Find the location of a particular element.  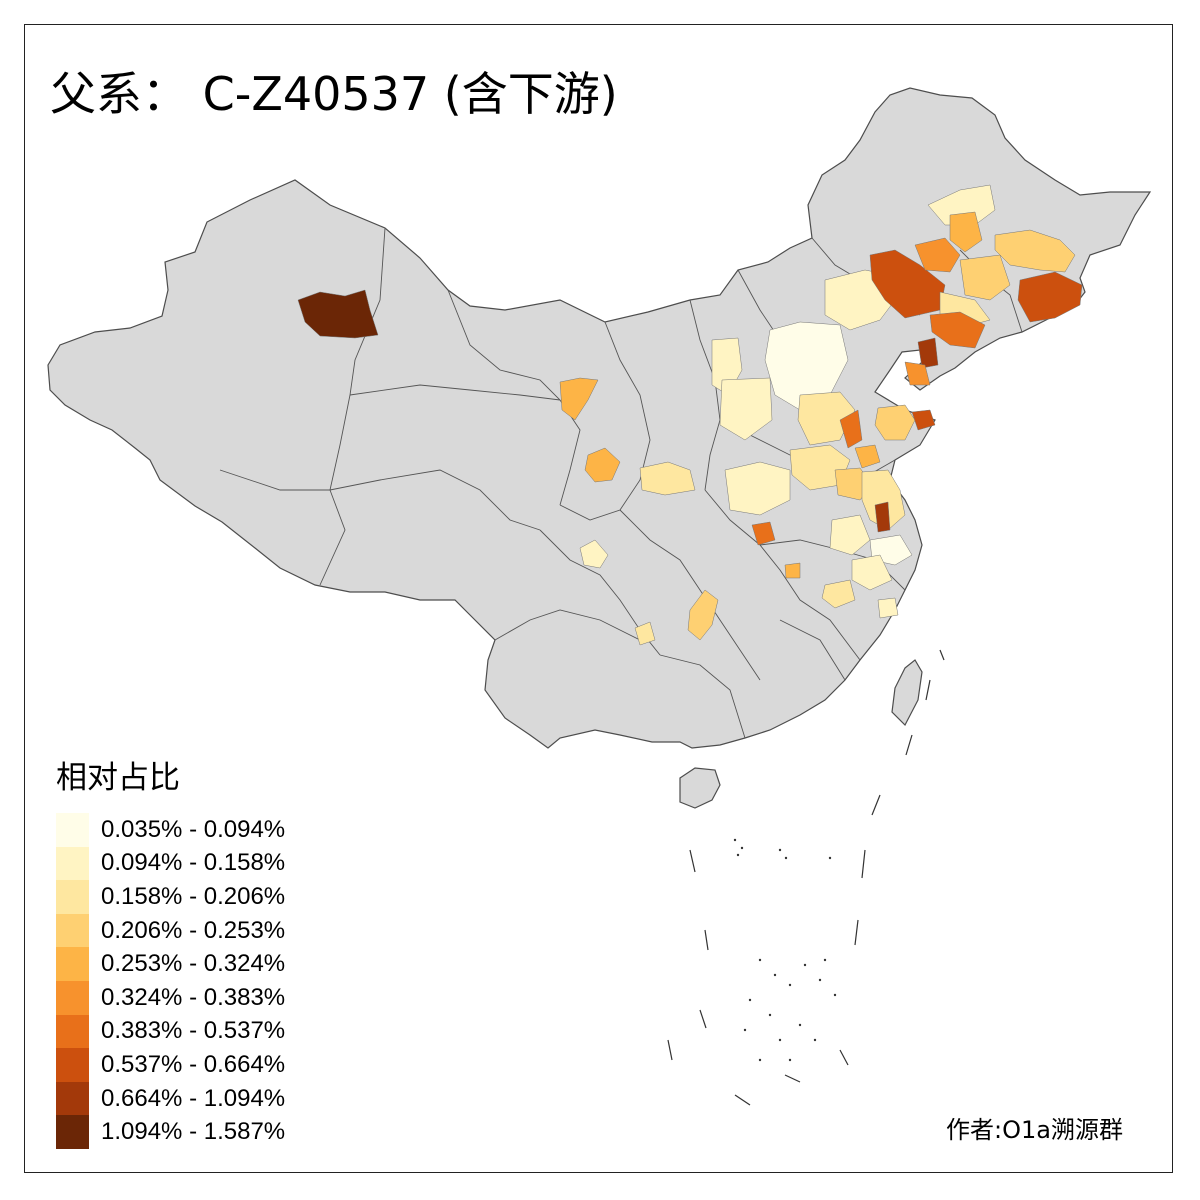

legend-item: 0.324% - 0.383% is located at coordinates (171, 997).